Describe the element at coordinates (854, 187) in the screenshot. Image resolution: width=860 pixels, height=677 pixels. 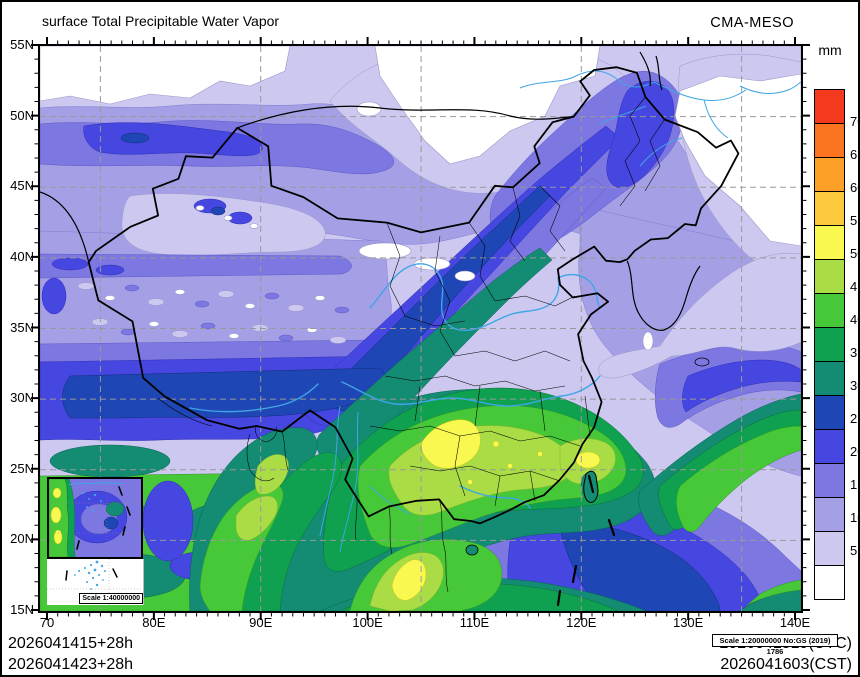
I see `colorbar-tick-label: 60` at that location.